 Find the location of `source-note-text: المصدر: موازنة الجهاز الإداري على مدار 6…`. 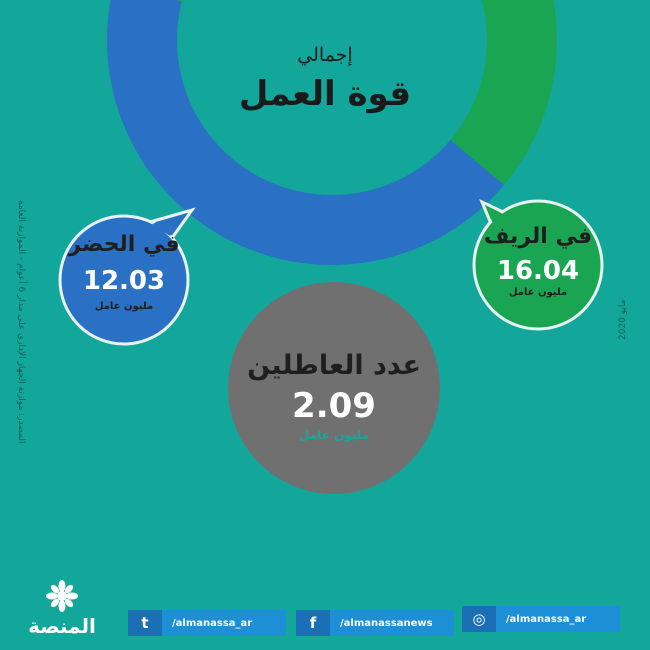

source-note-text: المصدر: موازنة الجهاز الإداري على مدار 6… is located at coordinates (21, 322).